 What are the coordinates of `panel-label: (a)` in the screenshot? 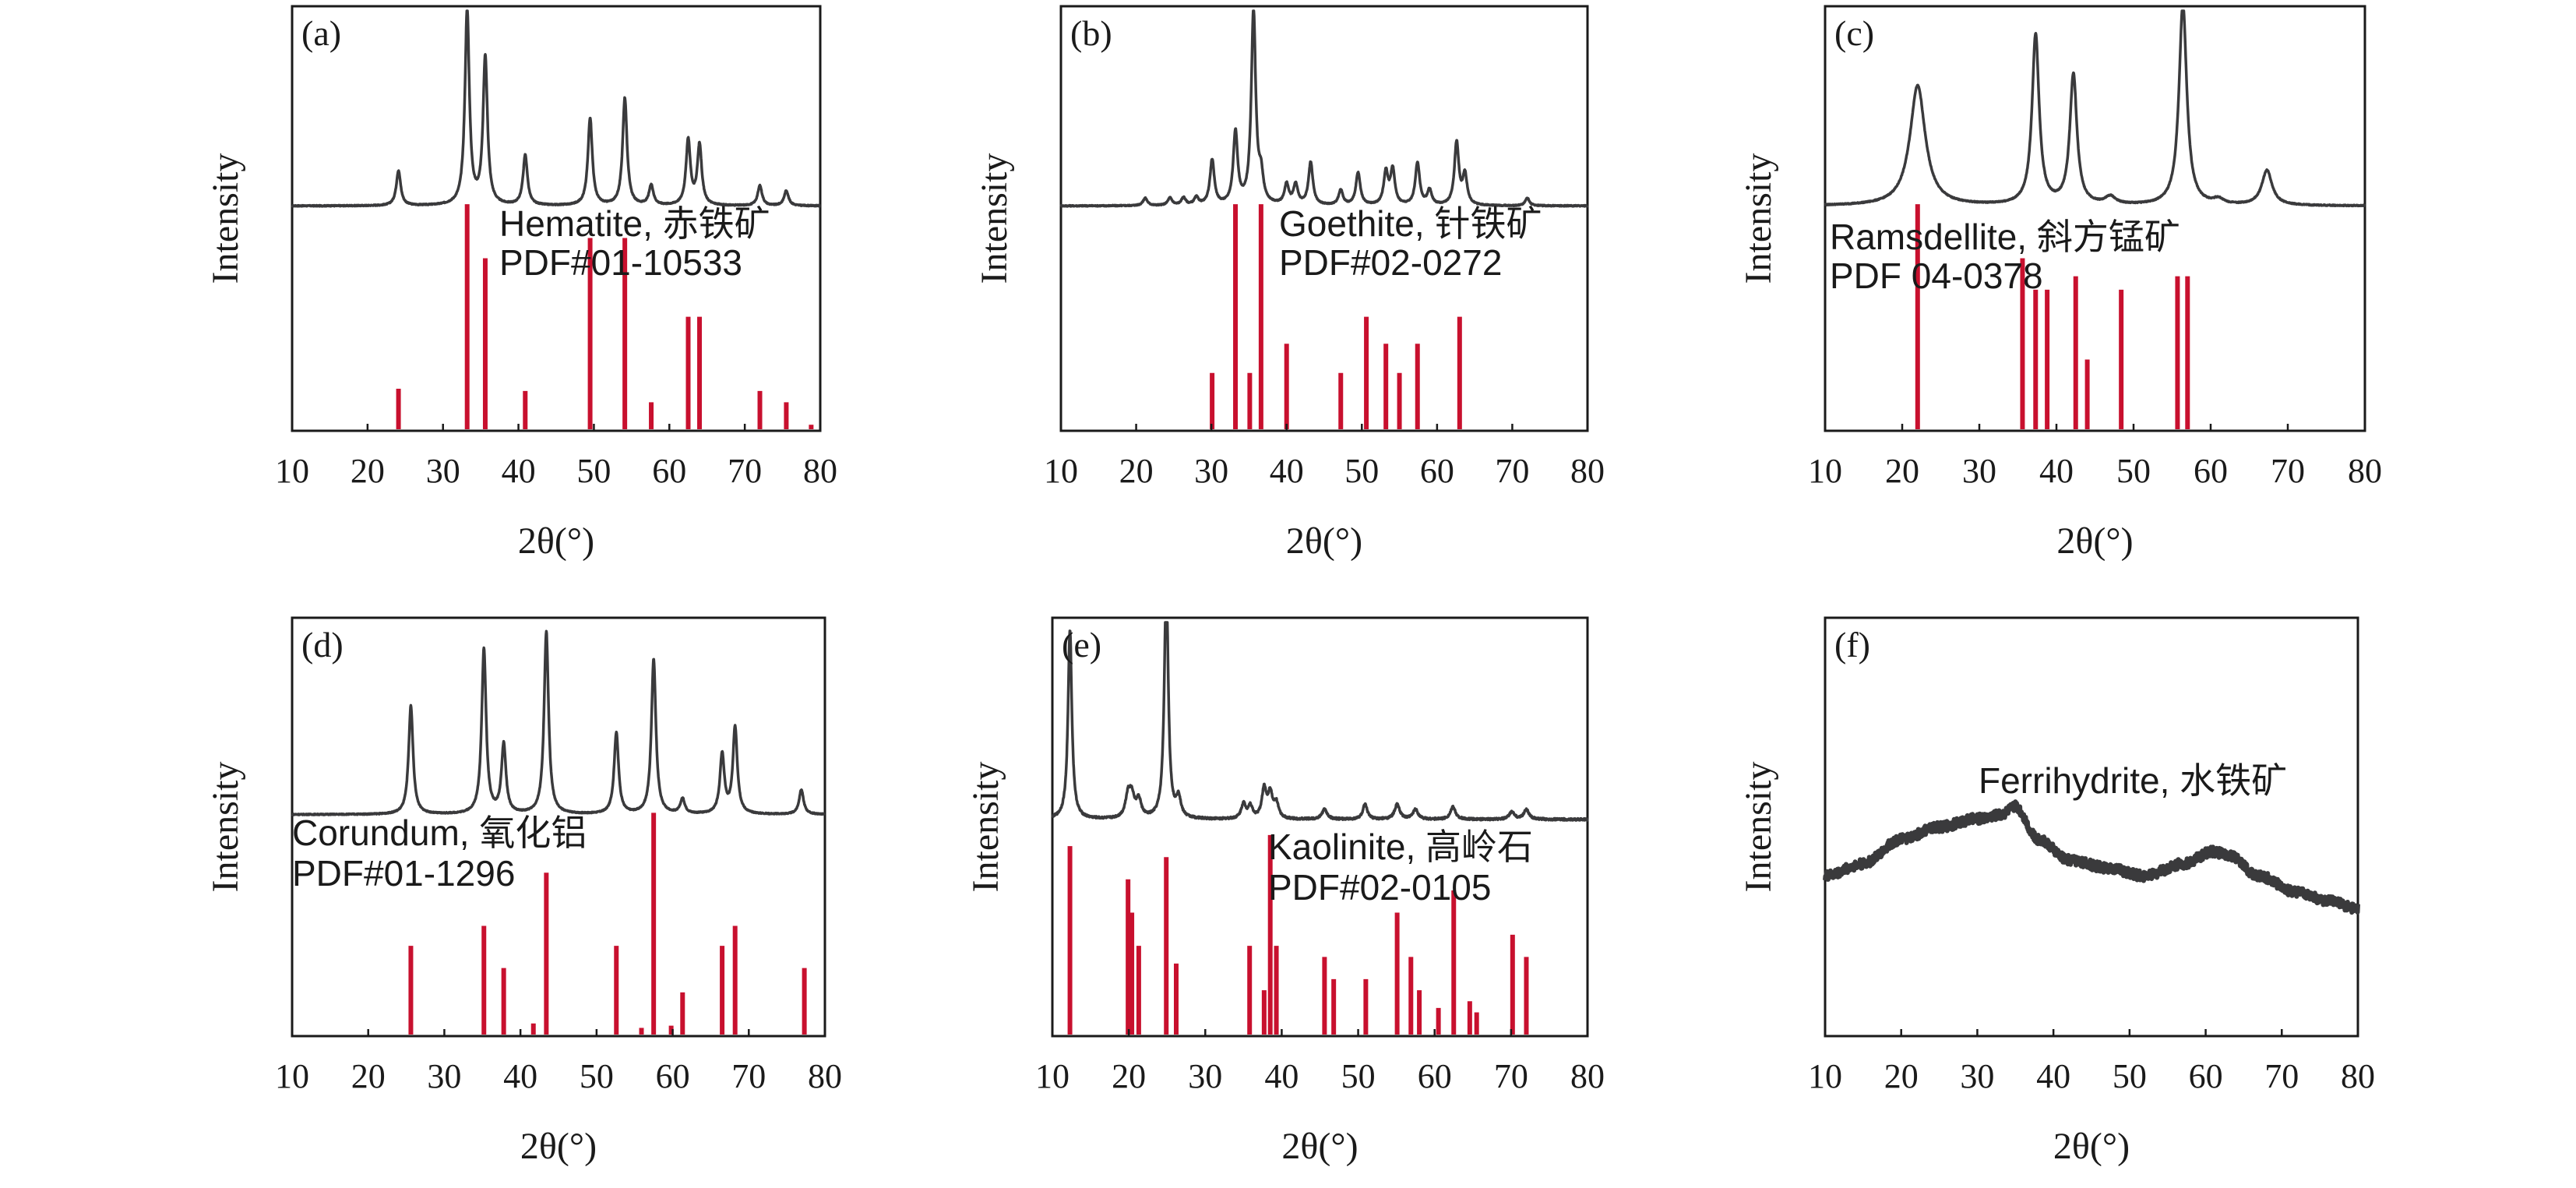 It's located at (321, 33).